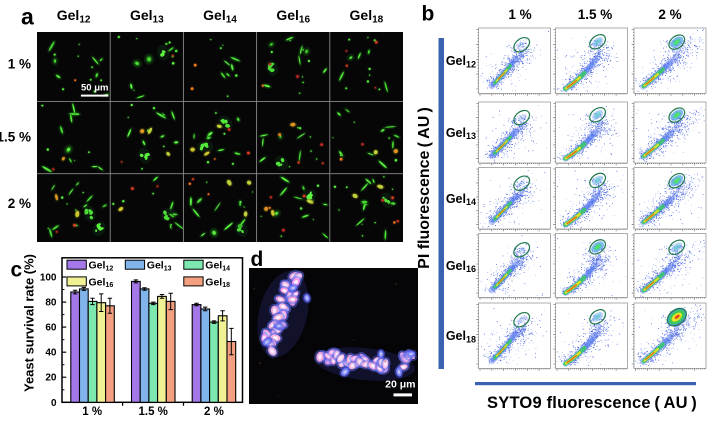 The width and height of the screenshot is (710, 423). What do you see at coordinates (51, 303) in the screenshot?
I see `svg-text: 80` at bounding box center [51, 303].